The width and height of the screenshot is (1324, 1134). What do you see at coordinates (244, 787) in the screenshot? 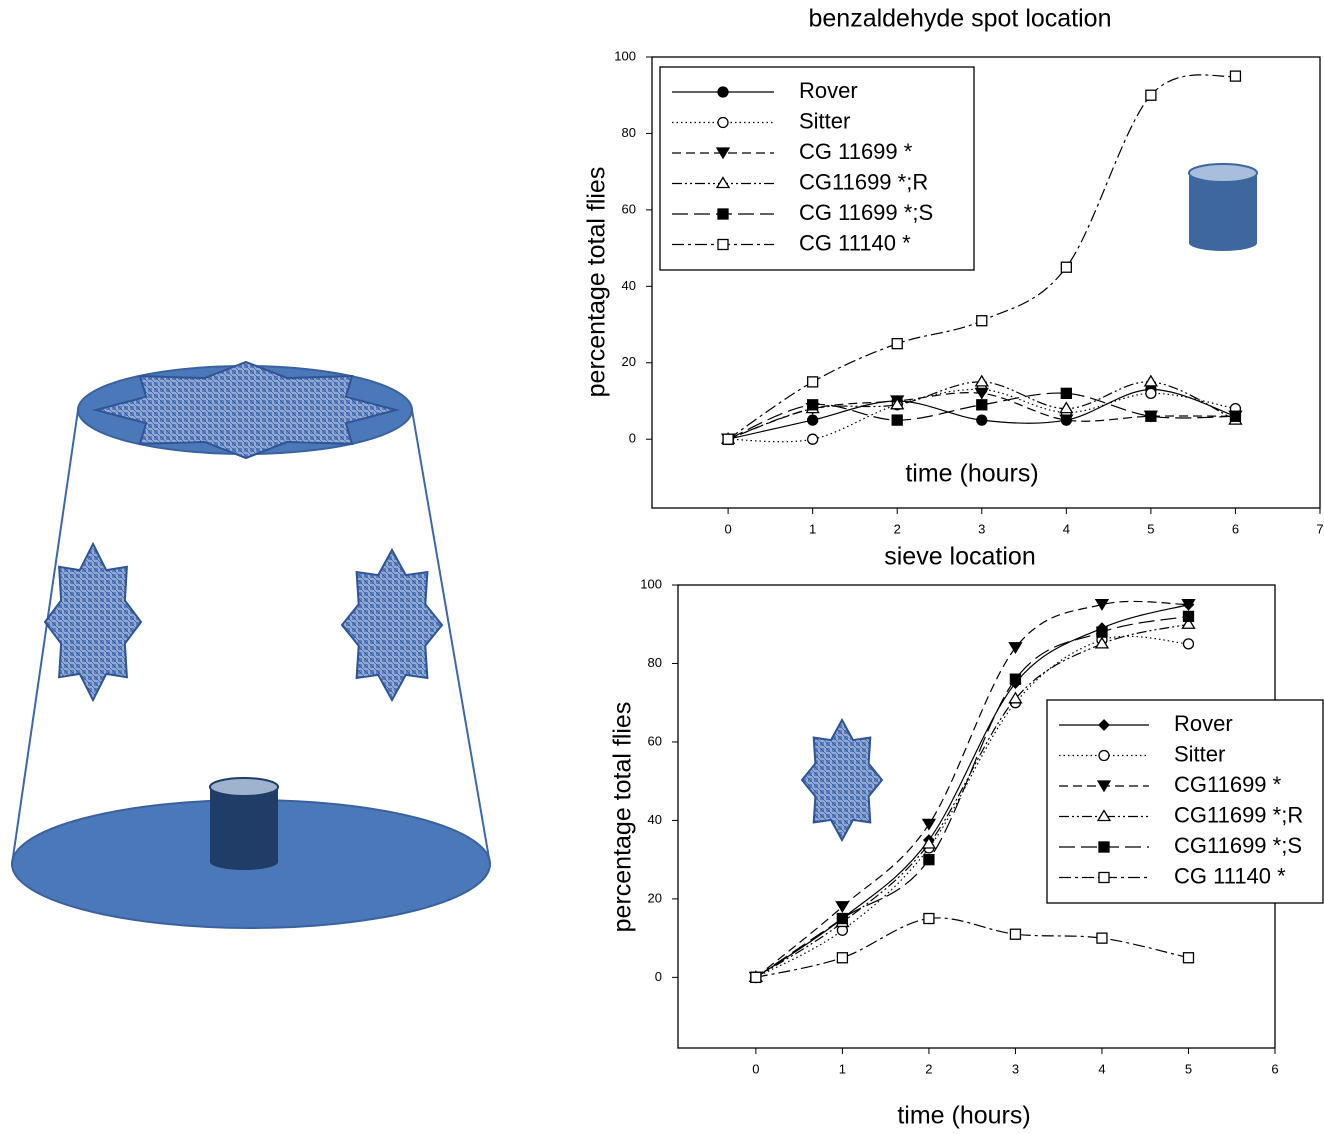
I see `odor-cup-top` at bounding box center [244, 787].